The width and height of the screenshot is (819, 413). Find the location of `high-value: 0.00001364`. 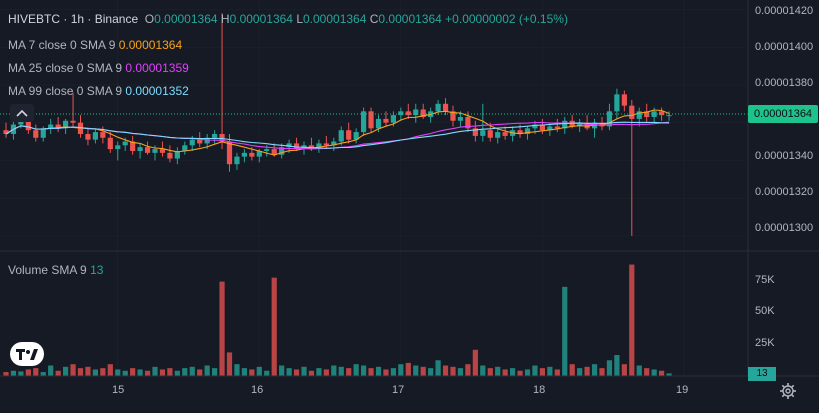

high-value: 0.00001364 is located at coordinates (261, 19).